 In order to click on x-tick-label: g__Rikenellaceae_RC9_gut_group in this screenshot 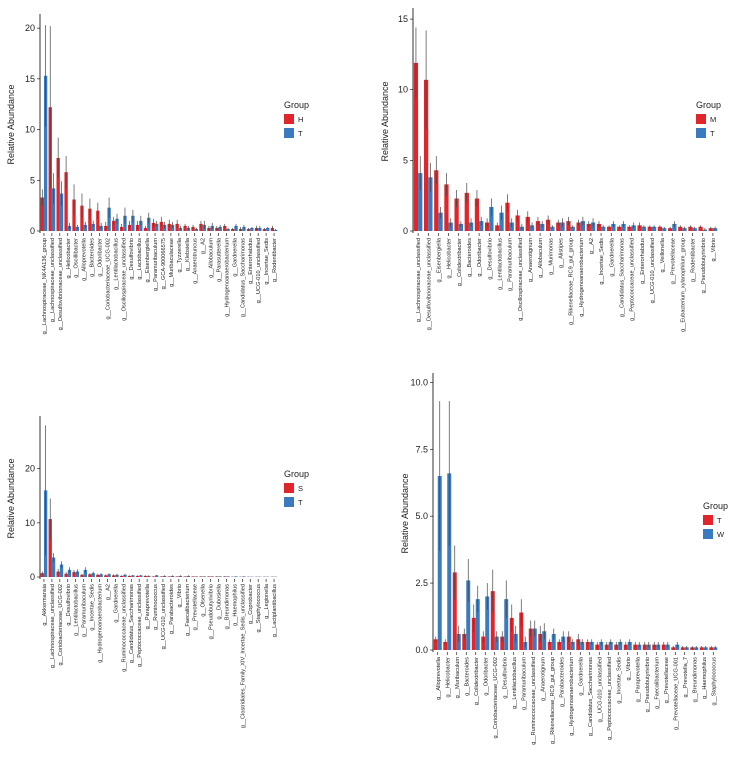, I will do `click(553, 700)`.